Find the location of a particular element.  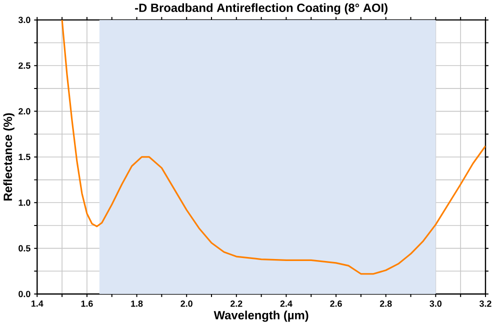

chart-title: -D Broadband Antireflection Coating (8° AOI) is located at coordinates (261, 8).